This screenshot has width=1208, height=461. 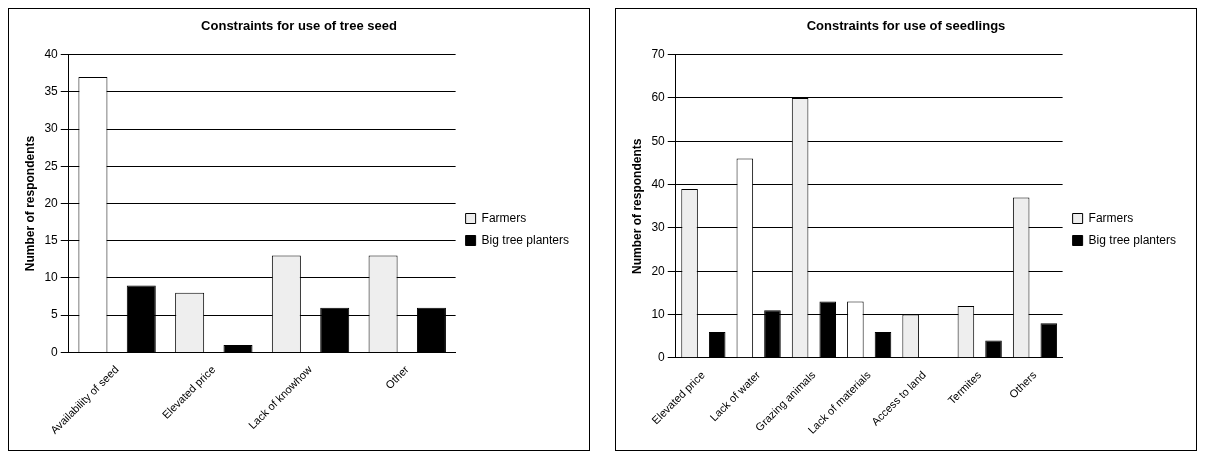 I want to click on y-tick-label: 50, so click(x=658, y=140).